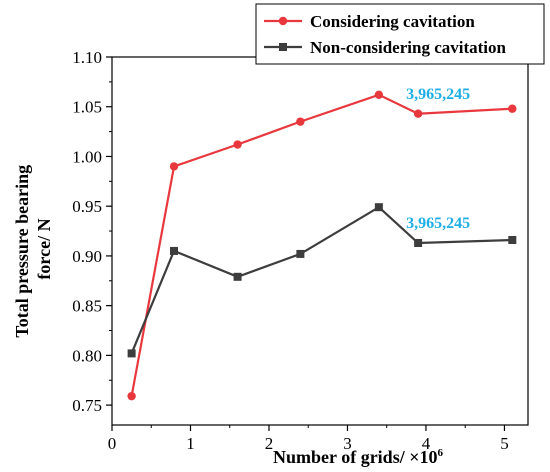 The height and width of the screenshot is (472, 550). What do you see at coordinates (438, 159) in the screenshot?
I see `annotations: 3,965,245 3,965,245` at bounding box center [438, 159].